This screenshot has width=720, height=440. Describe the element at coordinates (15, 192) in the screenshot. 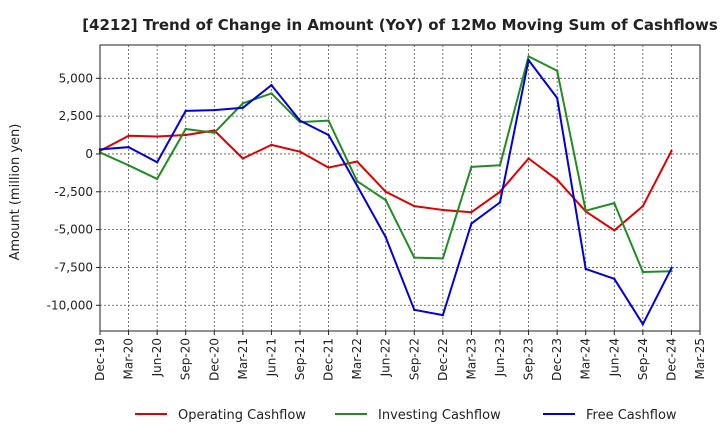

I see `y-axis-label: Amount (million yen)` at that location.